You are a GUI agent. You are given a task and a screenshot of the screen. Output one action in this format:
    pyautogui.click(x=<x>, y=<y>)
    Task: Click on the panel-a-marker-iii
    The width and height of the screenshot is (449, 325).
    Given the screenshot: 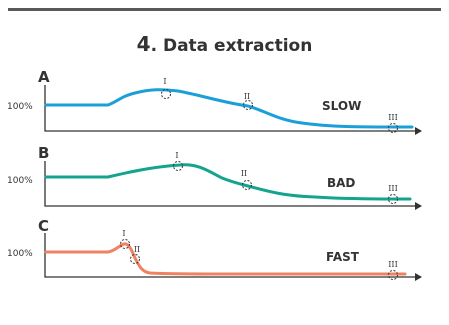 What is the action you would take?
    pyautogui.click(x=393, y=128)
    